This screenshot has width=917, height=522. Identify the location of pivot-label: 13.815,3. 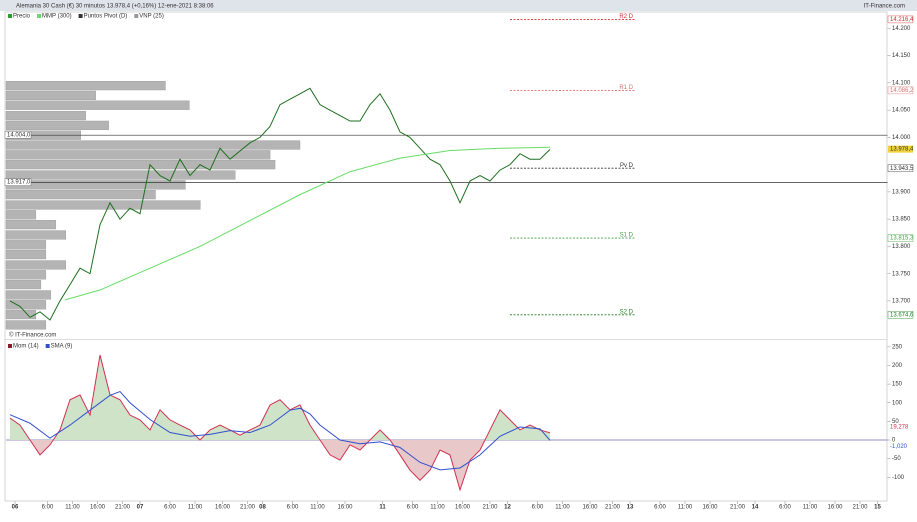
(902, 239).